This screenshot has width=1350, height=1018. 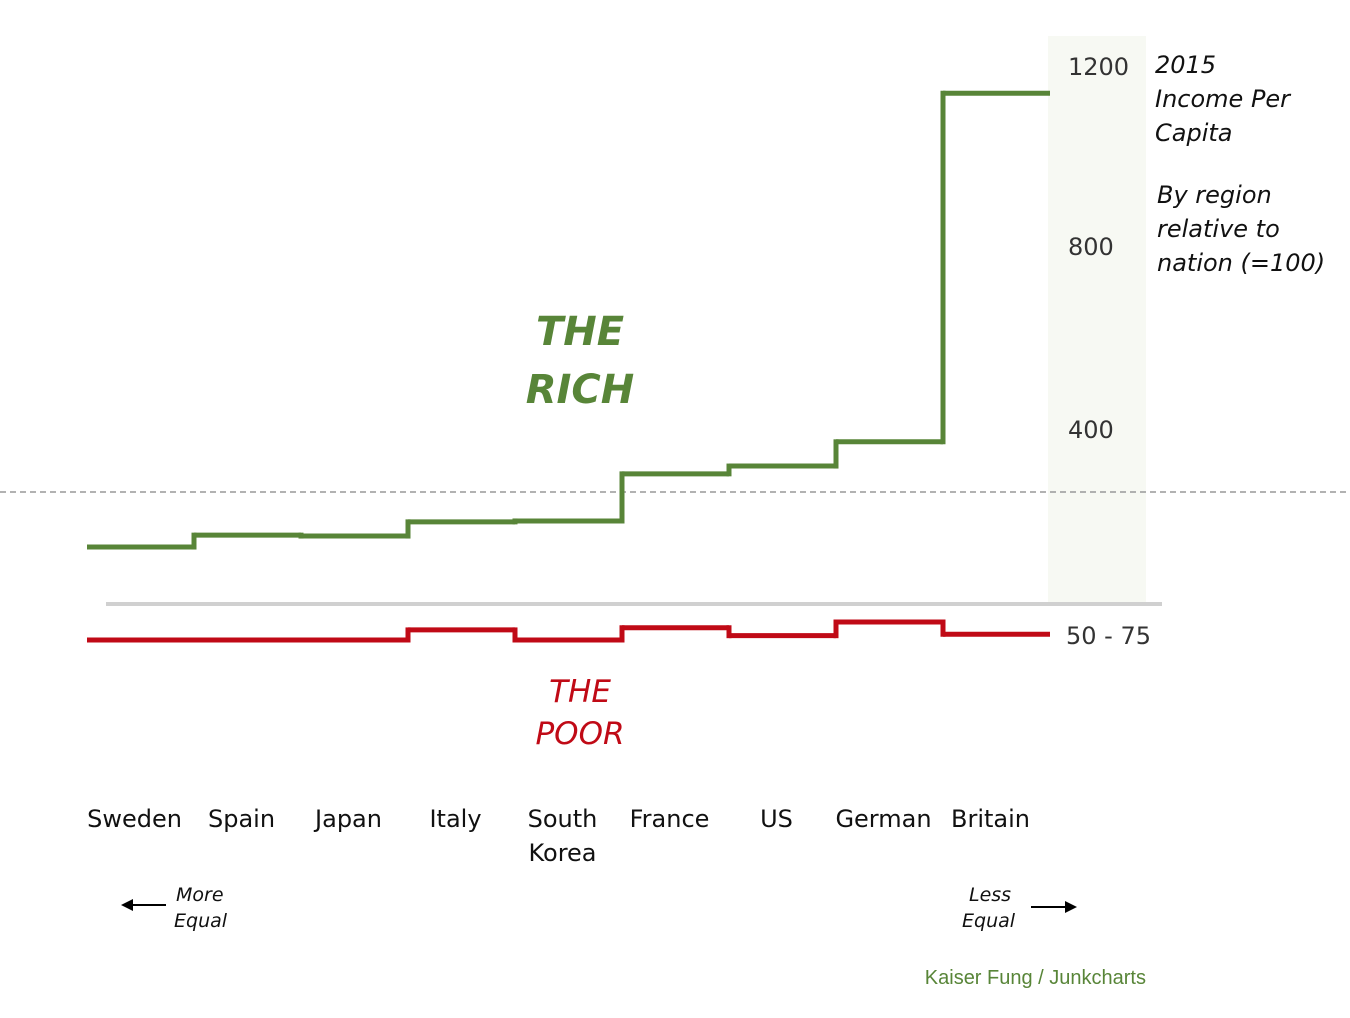 What do you see at coordinates (580, 692) in the screenshot?
I see `poor-label: THE` at bounding box center [580, 692].